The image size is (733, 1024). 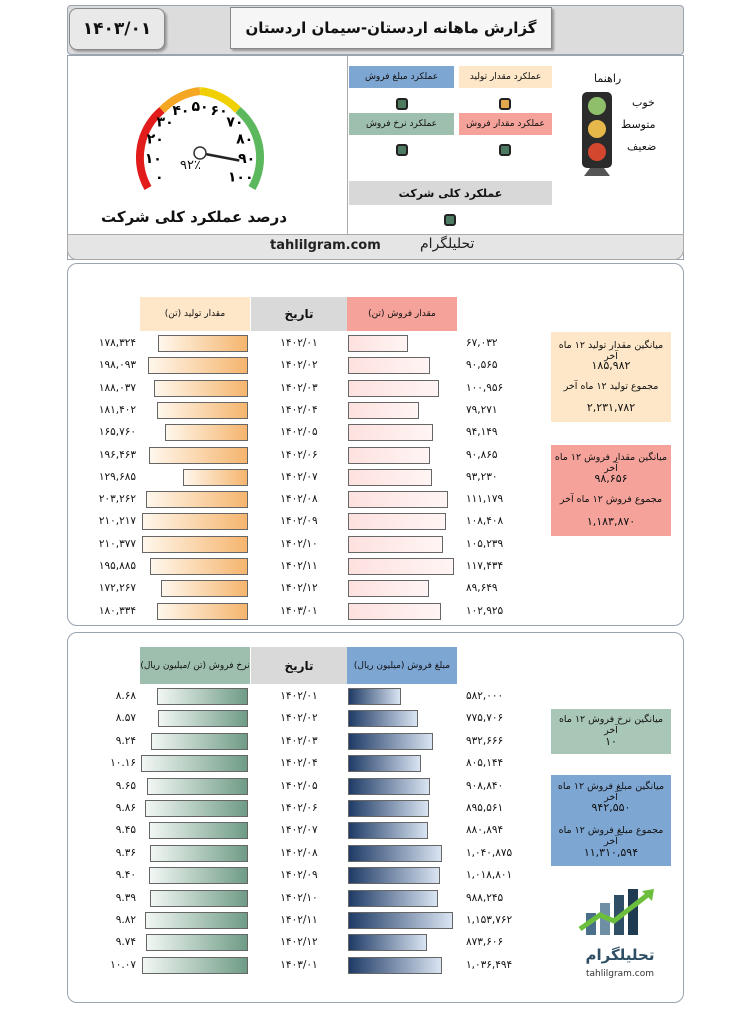 I want to click on rate-value: ۹.۳۶, so click(x=125, y=852).